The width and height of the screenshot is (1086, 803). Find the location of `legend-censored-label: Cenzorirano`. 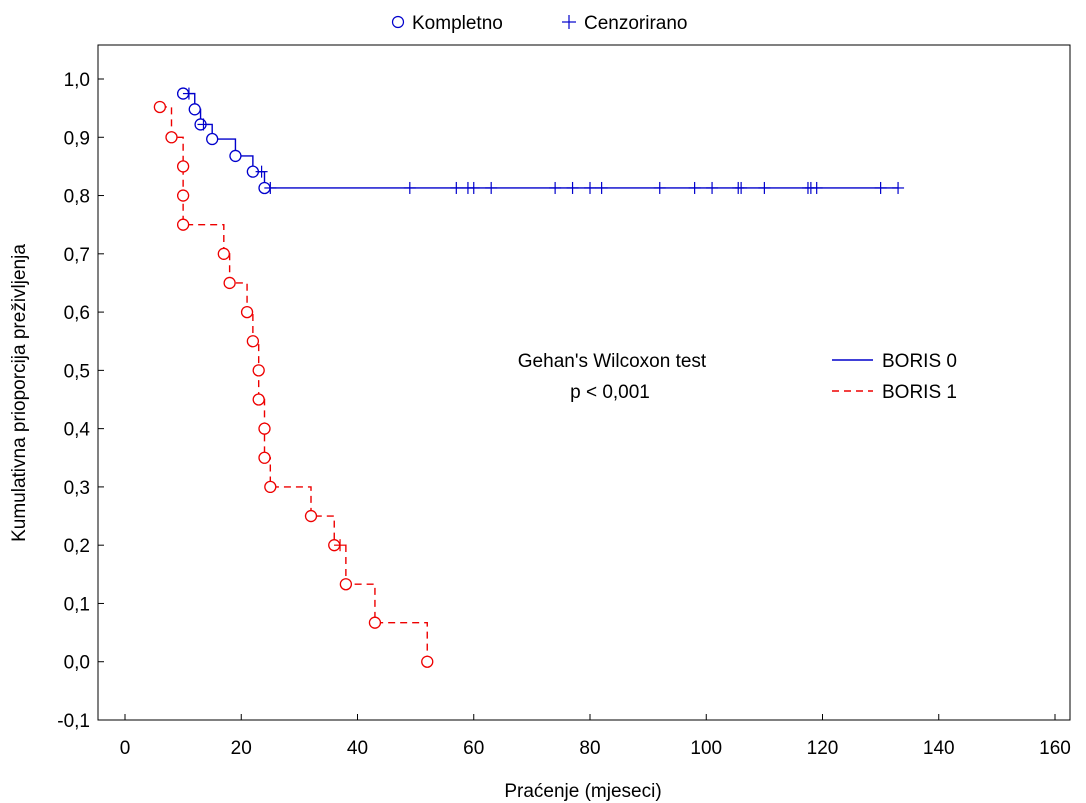

legend-censored-label: Cenzorirano is located at coordinates (636, 23).